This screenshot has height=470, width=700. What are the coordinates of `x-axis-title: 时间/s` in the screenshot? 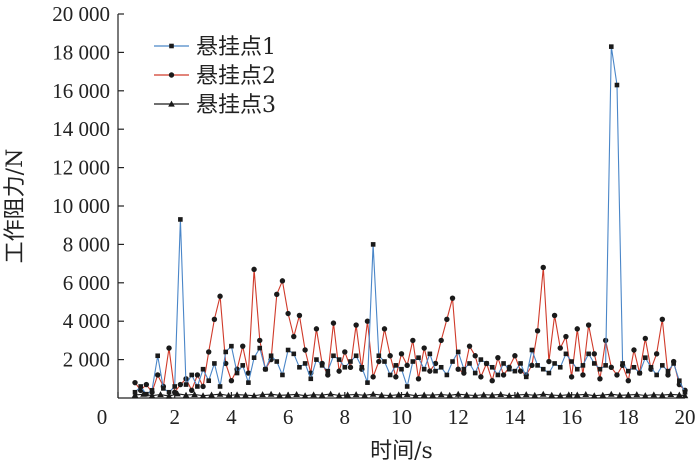 It's located at (401, 451).